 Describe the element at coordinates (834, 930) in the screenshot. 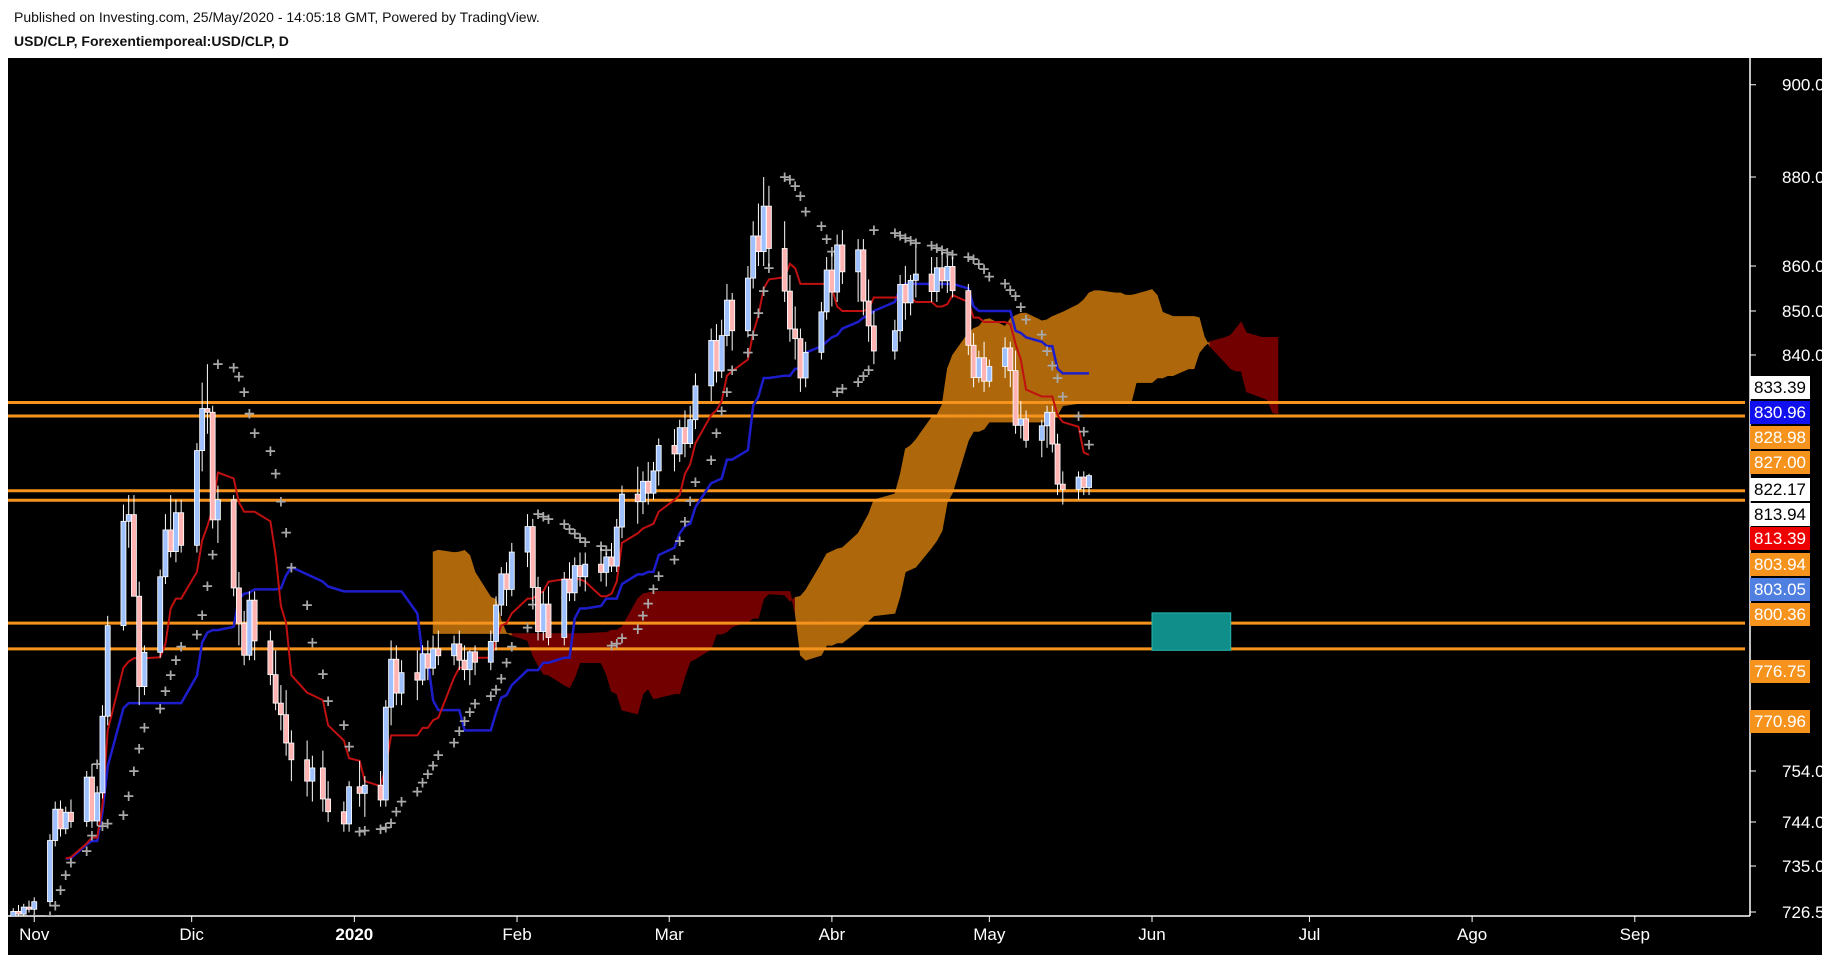

I see `time-axis: Nov Dic 2020 Feb Mar Abr May Jun Jul Ago Sep` at that location.